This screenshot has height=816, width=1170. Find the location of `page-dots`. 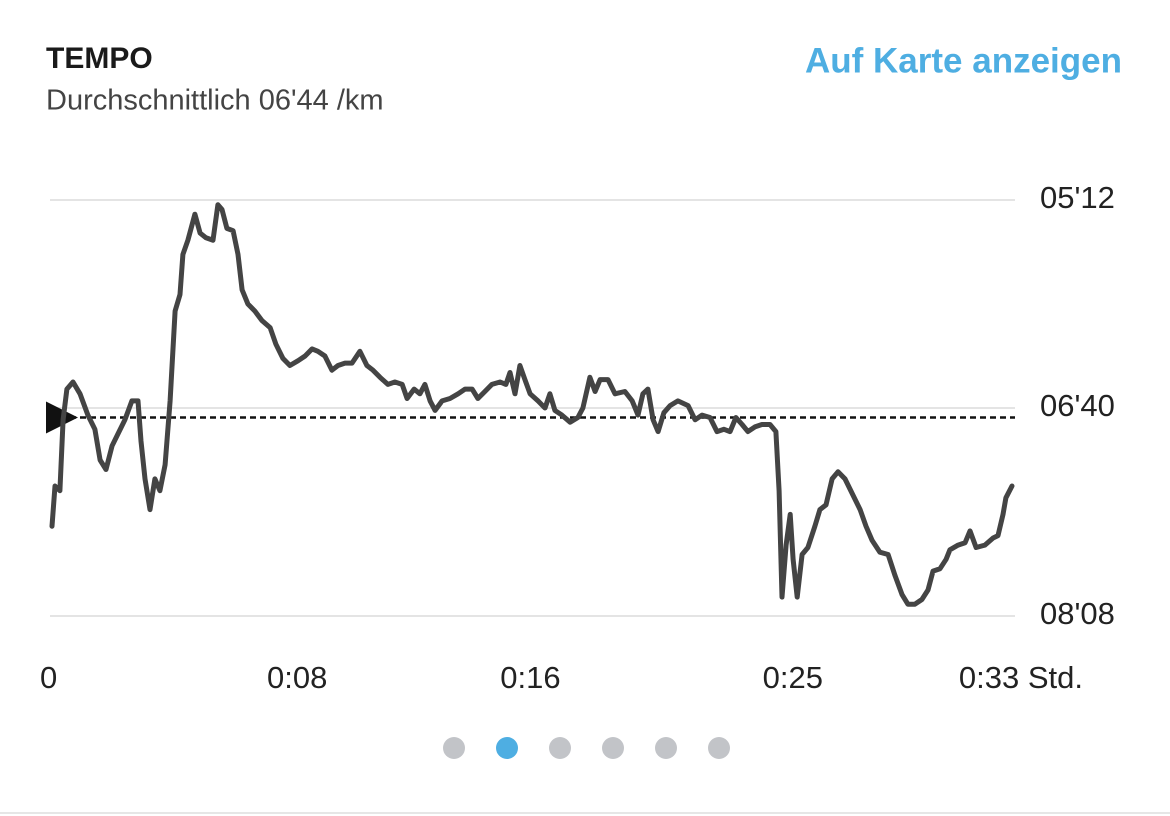

page-dots is located at coordinates (586, 748).